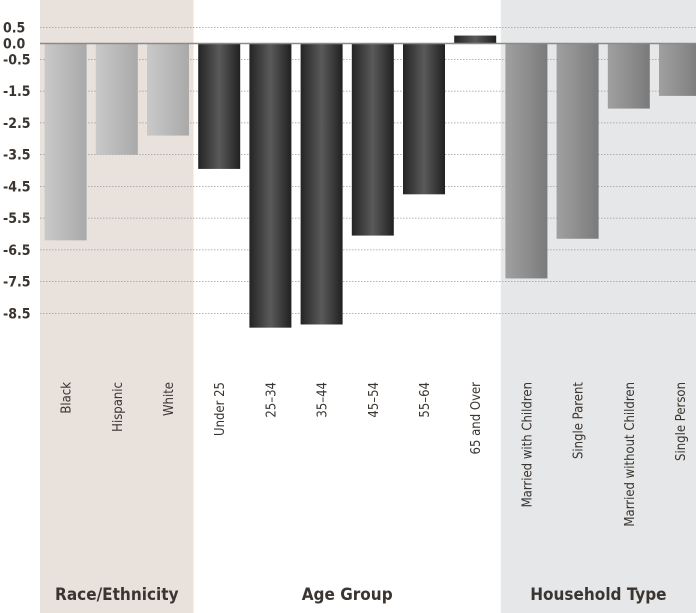 The width and height of the screenshot is (696, 613). I want to click on category-label: Hispanic, so click(118, 407).